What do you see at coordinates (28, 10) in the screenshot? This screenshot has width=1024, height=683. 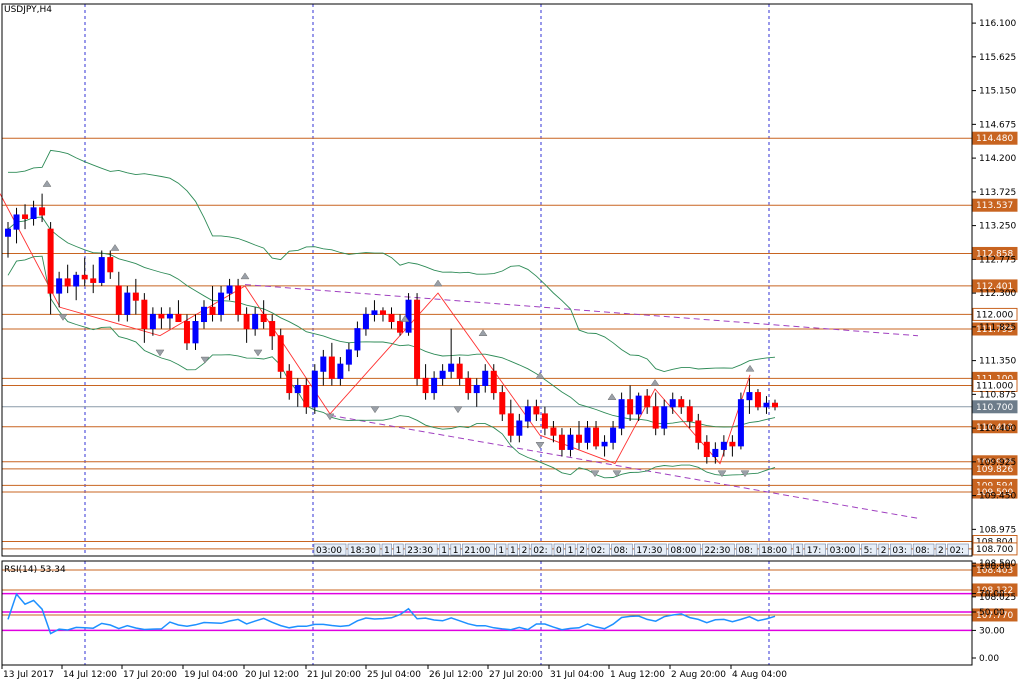 I see `chart-title: USDJPY,H4` at bounding box center [28, 10].